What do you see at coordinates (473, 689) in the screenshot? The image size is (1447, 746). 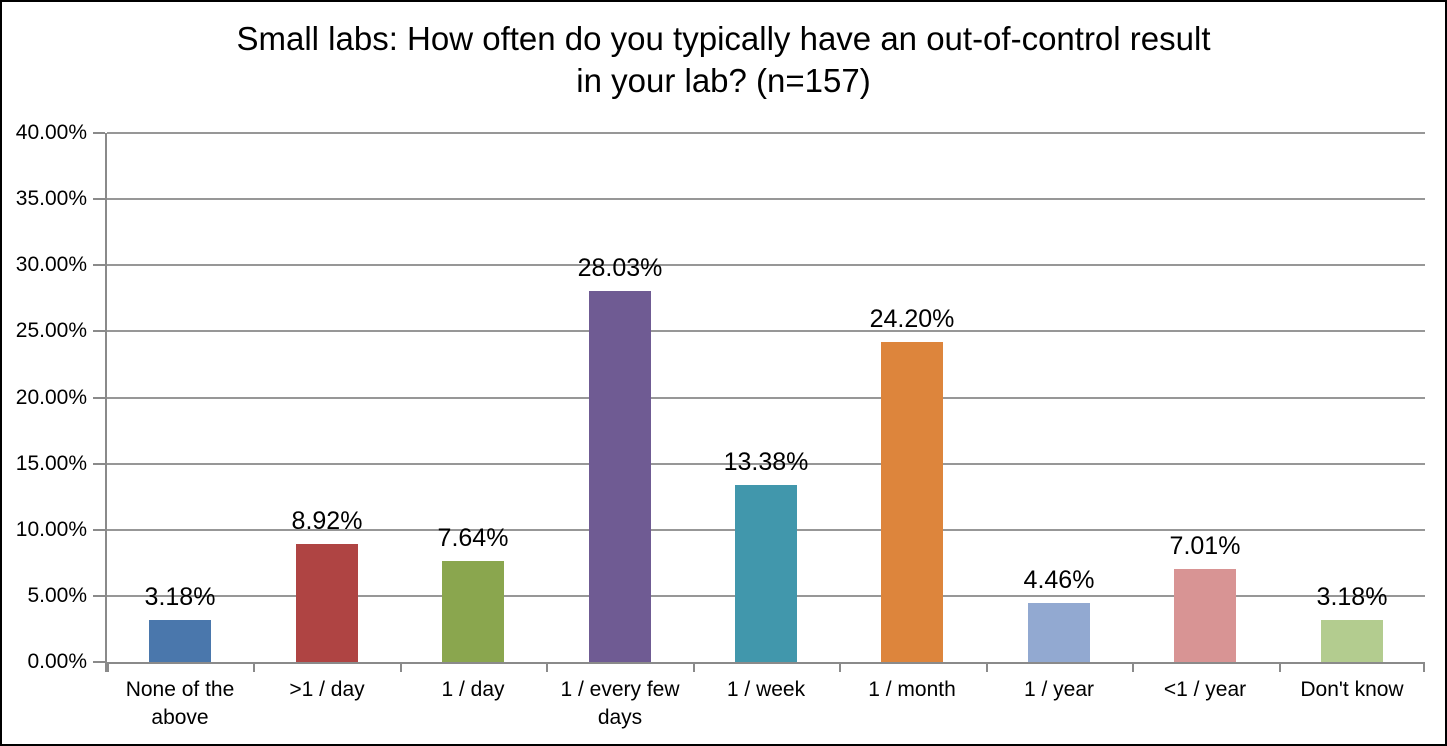 I see `category-label-1-day: 1 / day` at bounding box center [473, 689].